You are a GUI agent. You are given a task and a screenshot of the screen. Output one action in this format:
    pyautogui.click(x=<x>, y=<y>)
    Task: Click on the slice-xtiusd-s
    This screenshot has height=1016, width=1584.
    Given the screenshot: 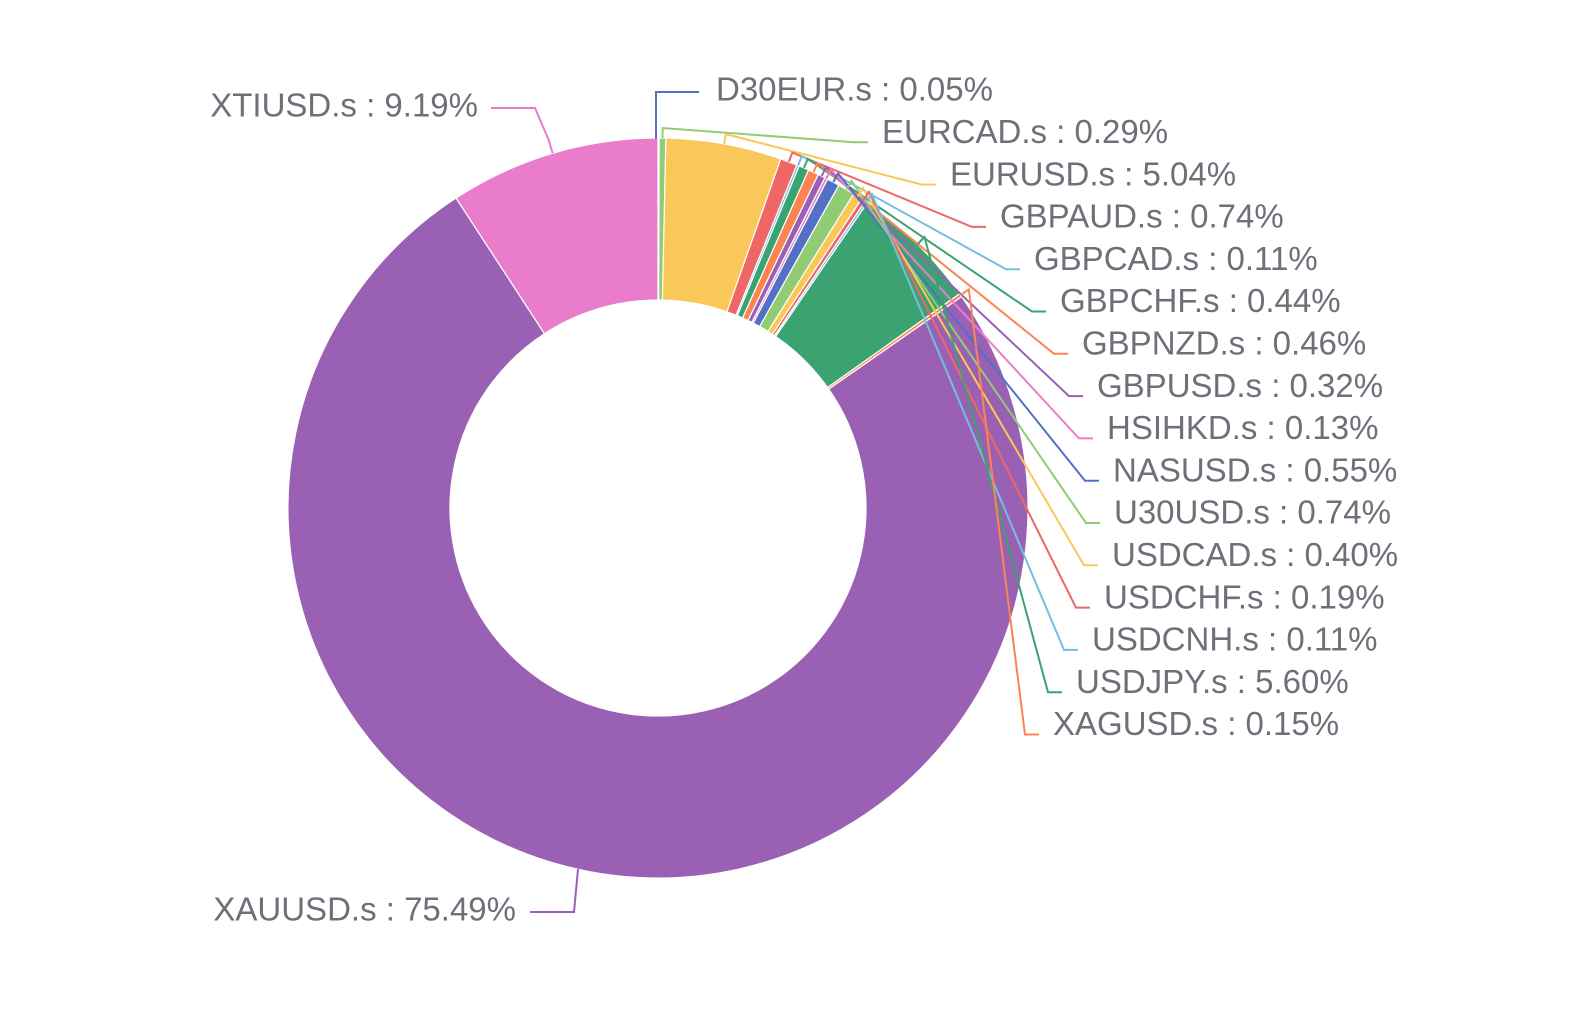 What is the action you would take?
    pyautogui.click(x=557, y=236)
    